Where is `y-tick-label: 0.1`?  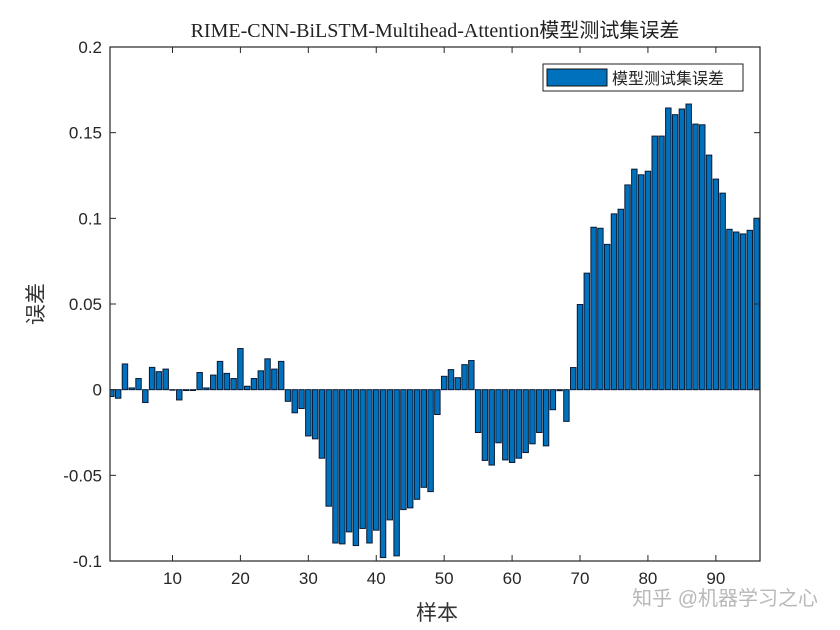
y-tick-label: 0.1 is located at coordinates (90, 218).